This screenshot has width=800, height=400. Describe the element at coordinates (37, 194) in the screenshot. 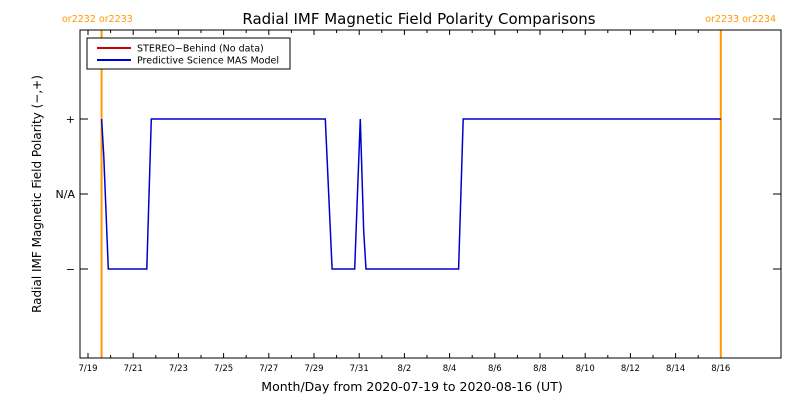

I see `y-axis-label: Radial IMF Magnetic Field Polarity (−,+)` at that location.